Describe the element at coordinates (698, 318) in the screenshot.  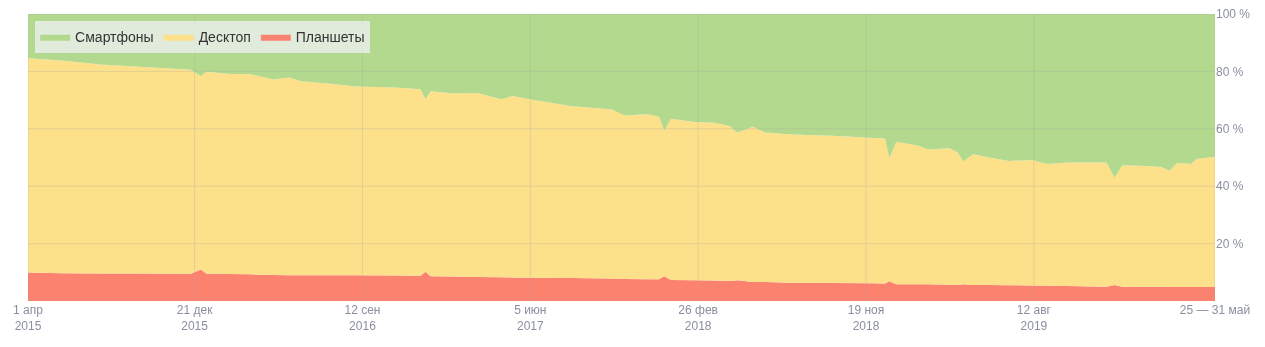
I see `x-tick-label: 26 фев 2018` at that location.